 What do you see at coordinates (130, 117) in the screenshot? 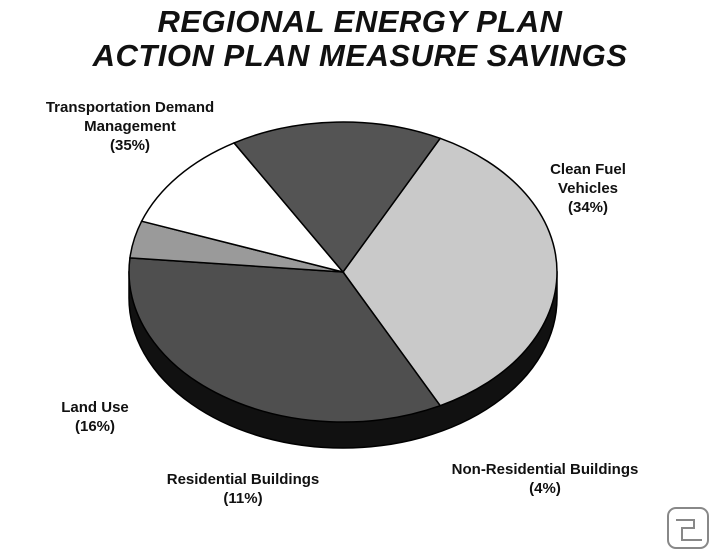
I see `category-label: Transportation Demand Management` at bounding box center [130, 117].